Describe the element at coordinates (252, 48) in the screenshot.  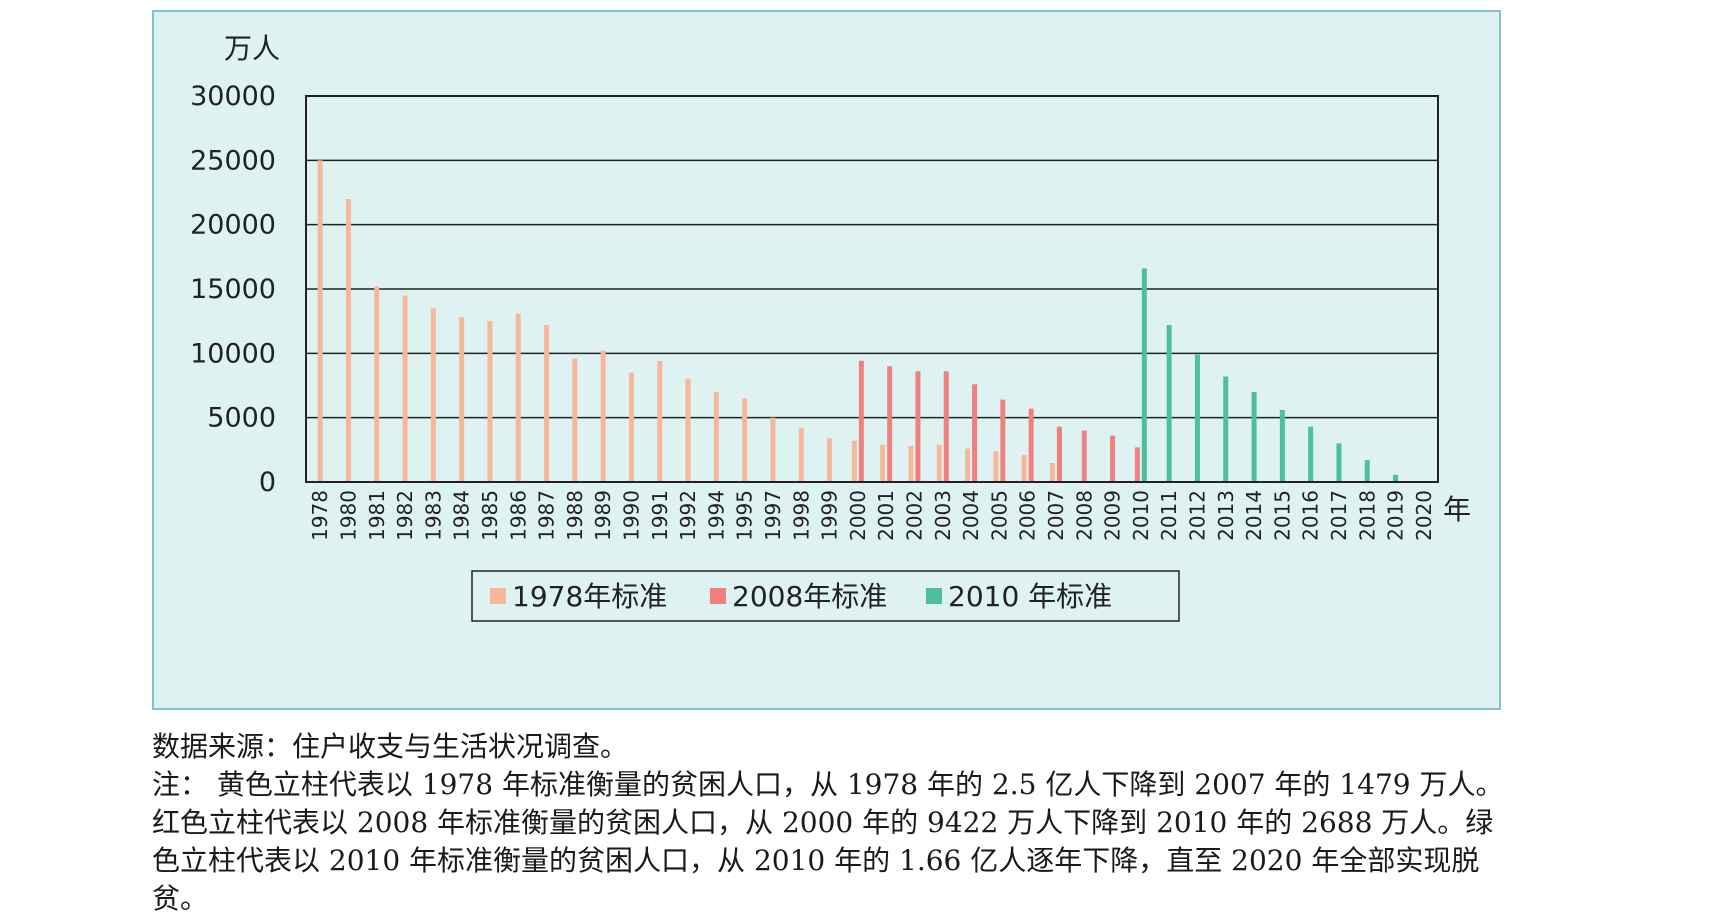
I see `y-axis-unit-label: 万人` at that location.